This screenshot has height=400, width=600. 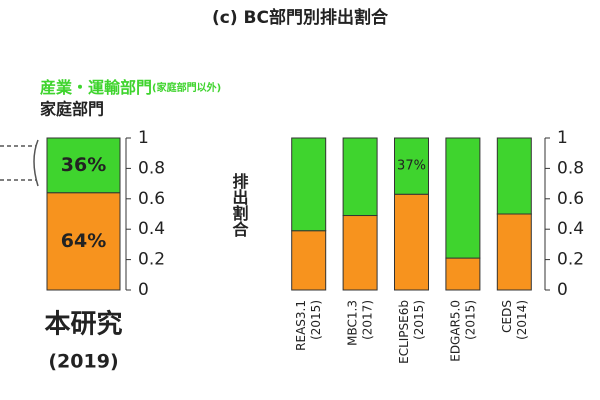 I want to click on bracket, so click(x=19, y=163).